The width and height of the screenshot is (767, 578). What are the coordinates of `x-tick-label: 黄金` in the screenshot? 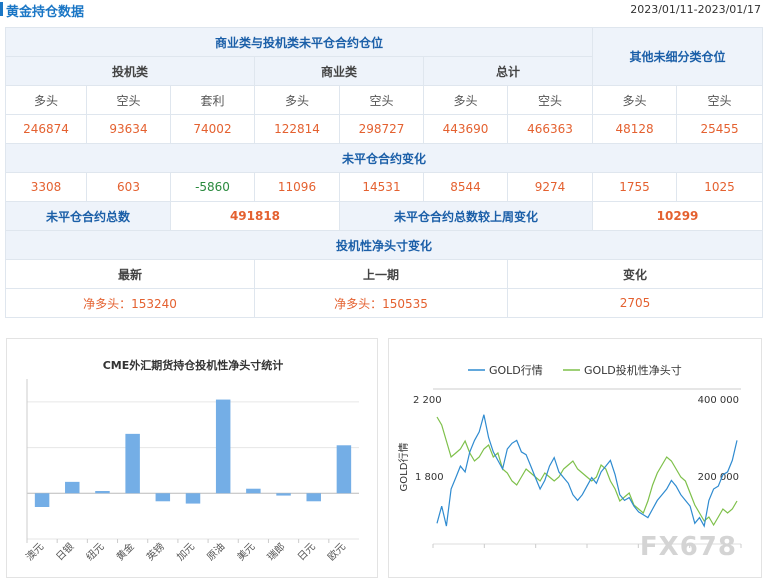 It's located at (124, 551).